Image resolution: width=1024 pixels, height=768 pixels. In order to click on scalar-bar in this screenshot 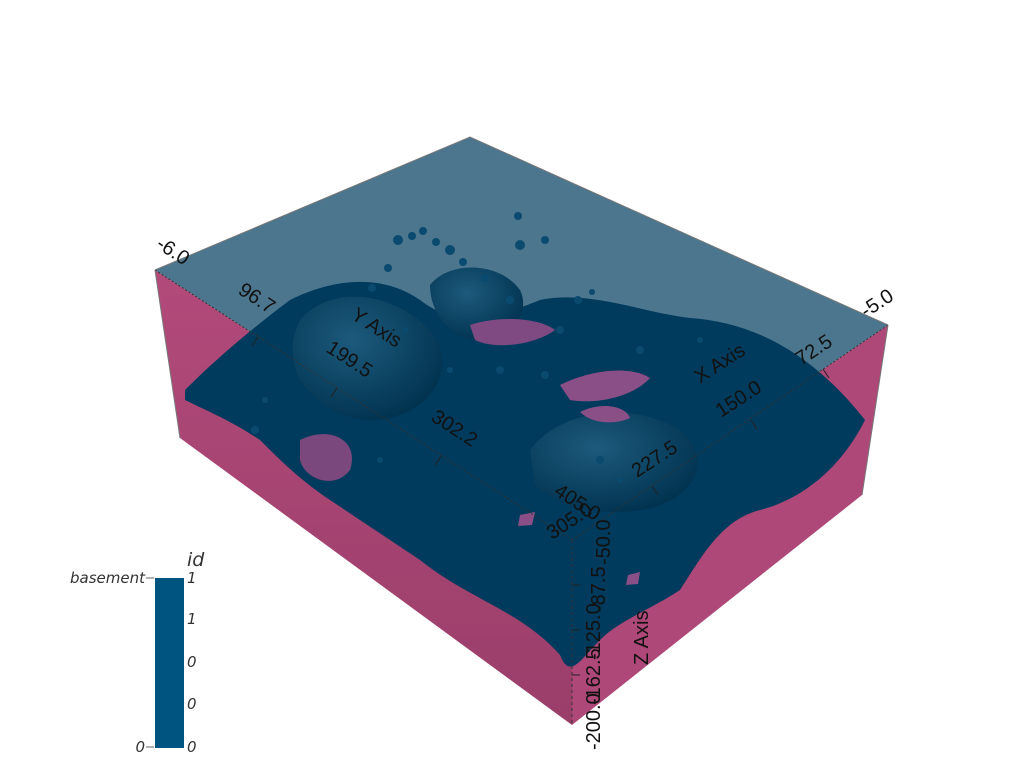, I will do `click(169, 663)`.